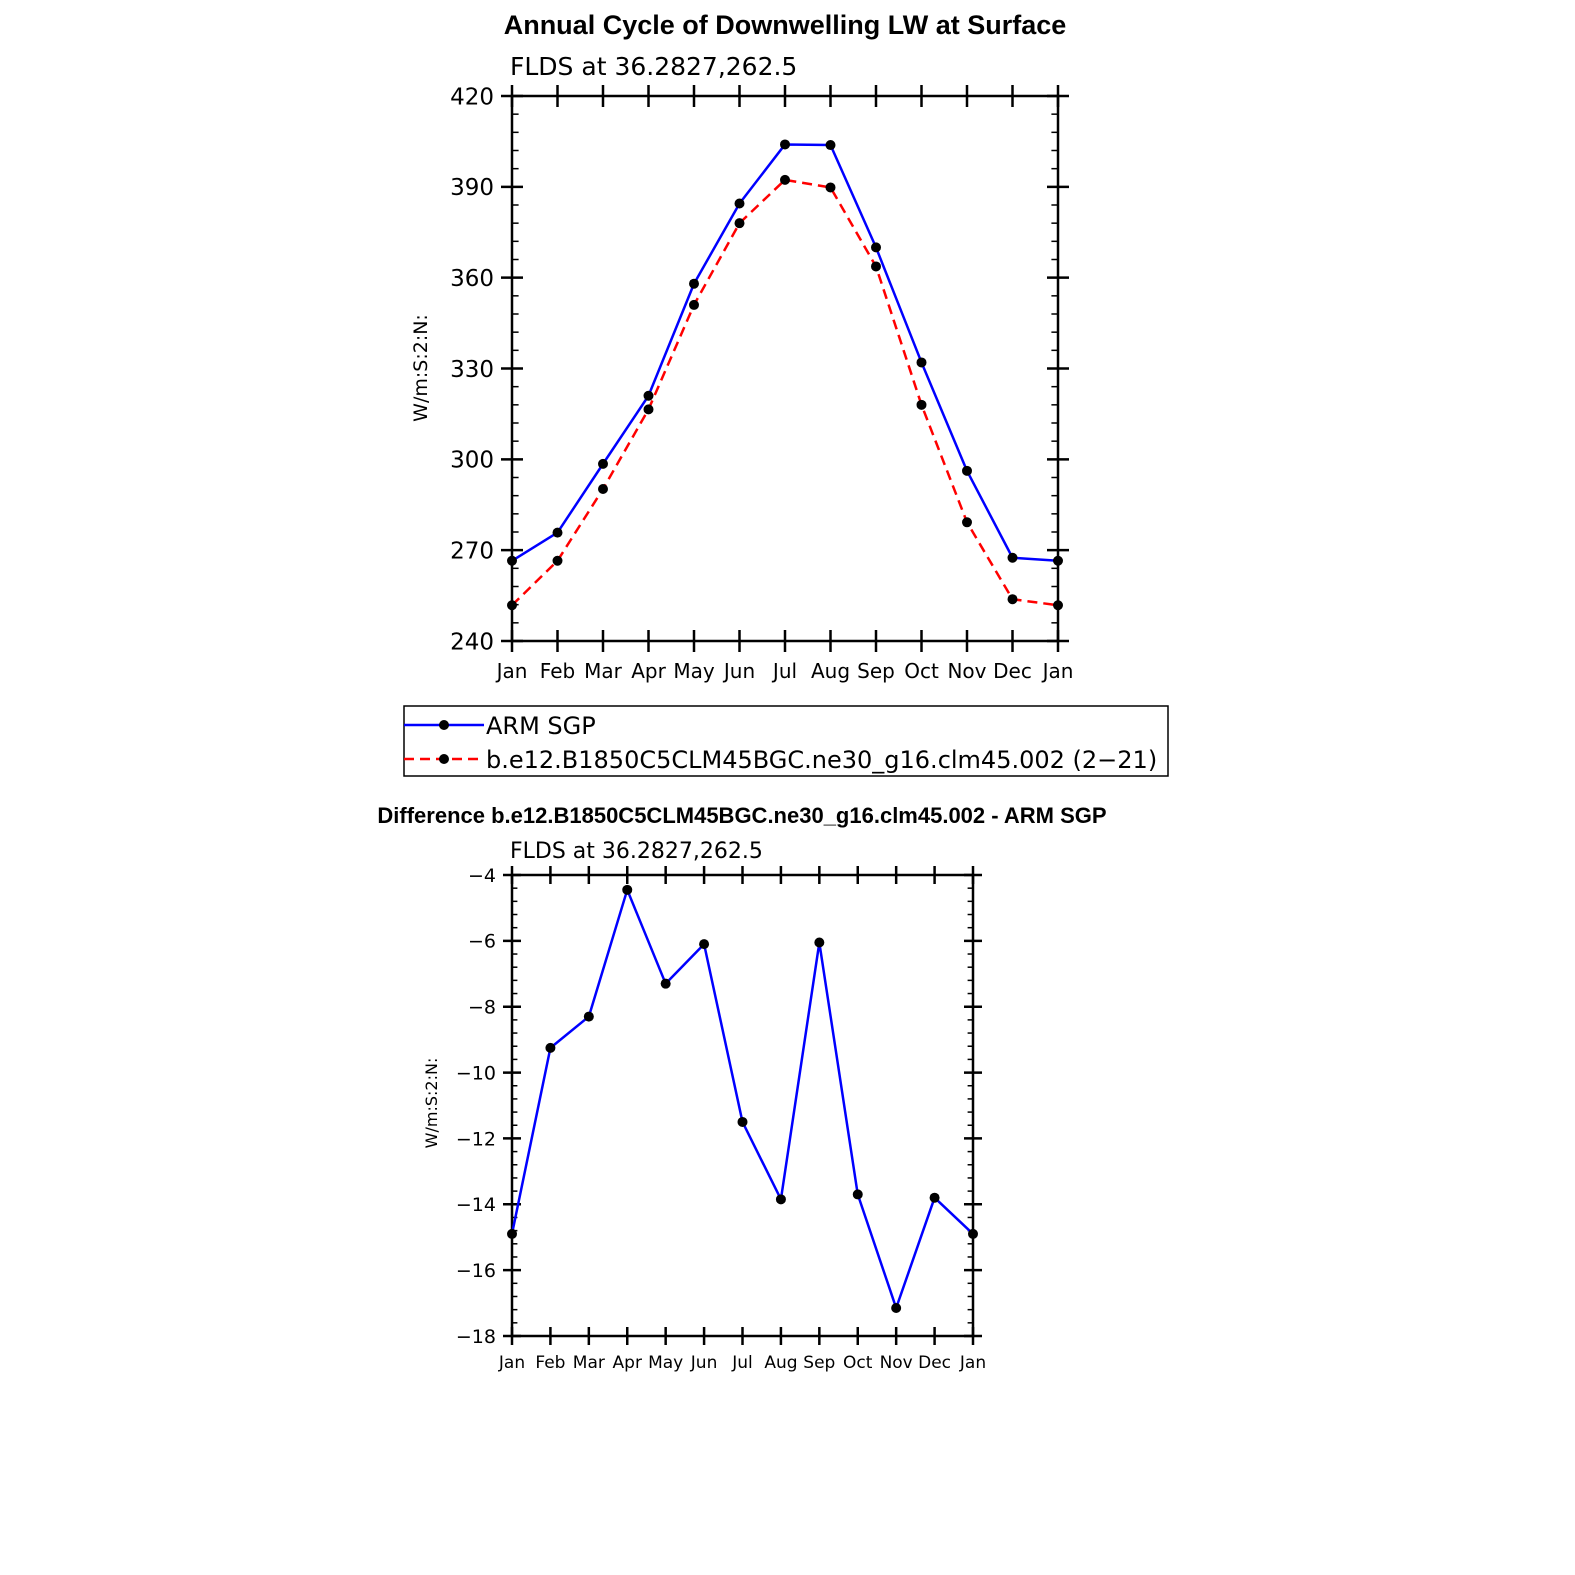 This screenshot has width=1575, height=1575. I want to click on chart1-subtitle: FLDS at 36.2827,262.5, so click(653, 66).